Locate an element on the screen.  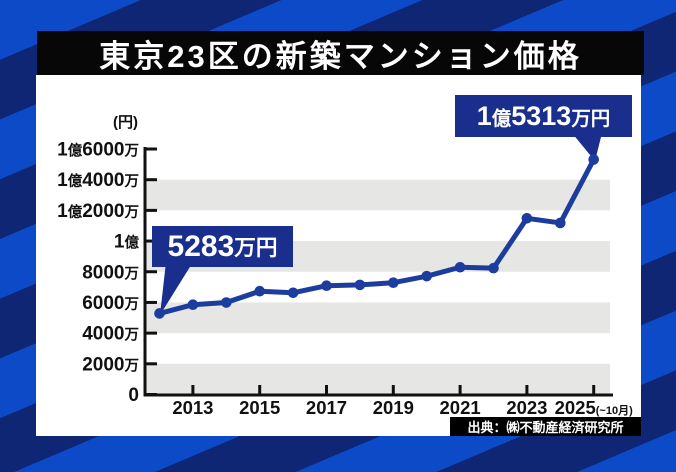
title-banner: 東京23区の新築マンション価格 is located at coordinates (340, 53).